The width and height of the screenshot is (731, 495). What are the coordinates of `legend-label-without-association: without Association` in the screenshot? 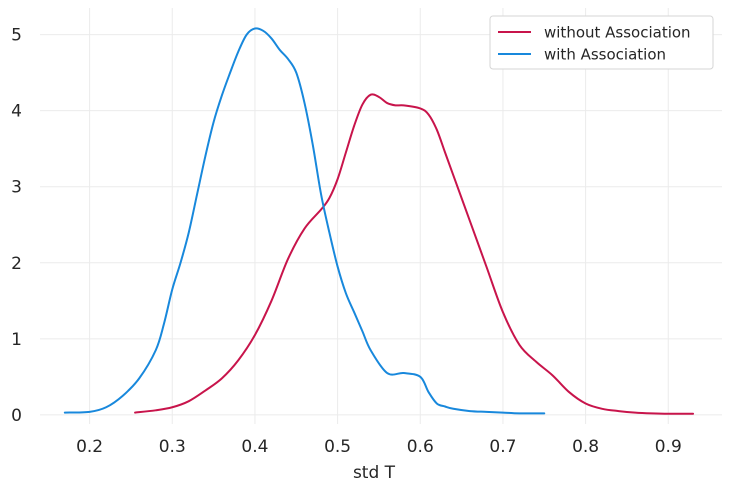 It's located at (617, 33).